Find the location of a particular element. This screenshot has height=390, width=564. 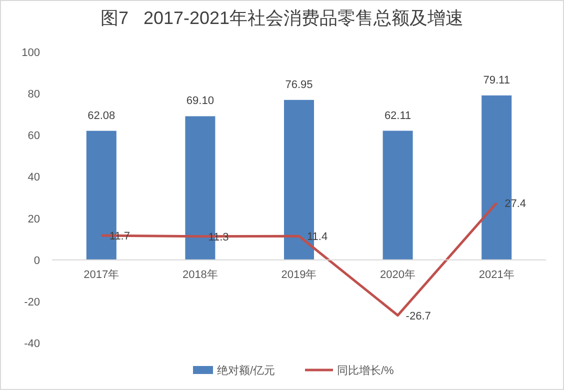

data-label: -26.7 is located at coordinates (418, 316).